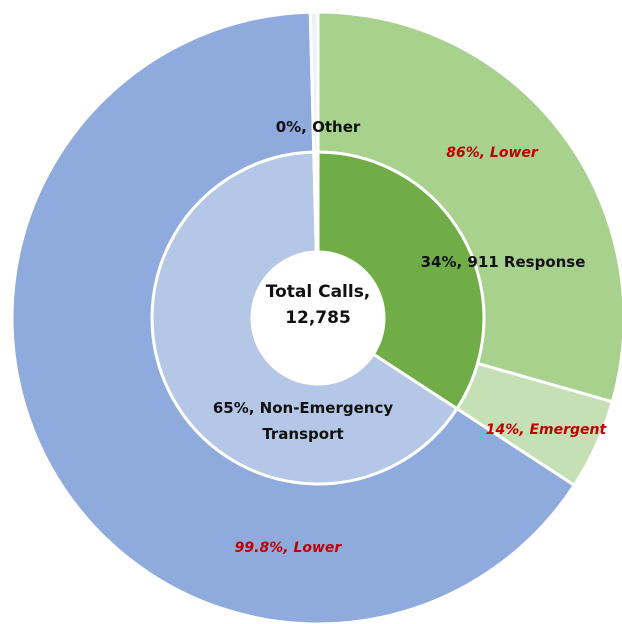 The height and width of the screenshot is (624, 622). I want to click on center-hole, so click(318, 318).